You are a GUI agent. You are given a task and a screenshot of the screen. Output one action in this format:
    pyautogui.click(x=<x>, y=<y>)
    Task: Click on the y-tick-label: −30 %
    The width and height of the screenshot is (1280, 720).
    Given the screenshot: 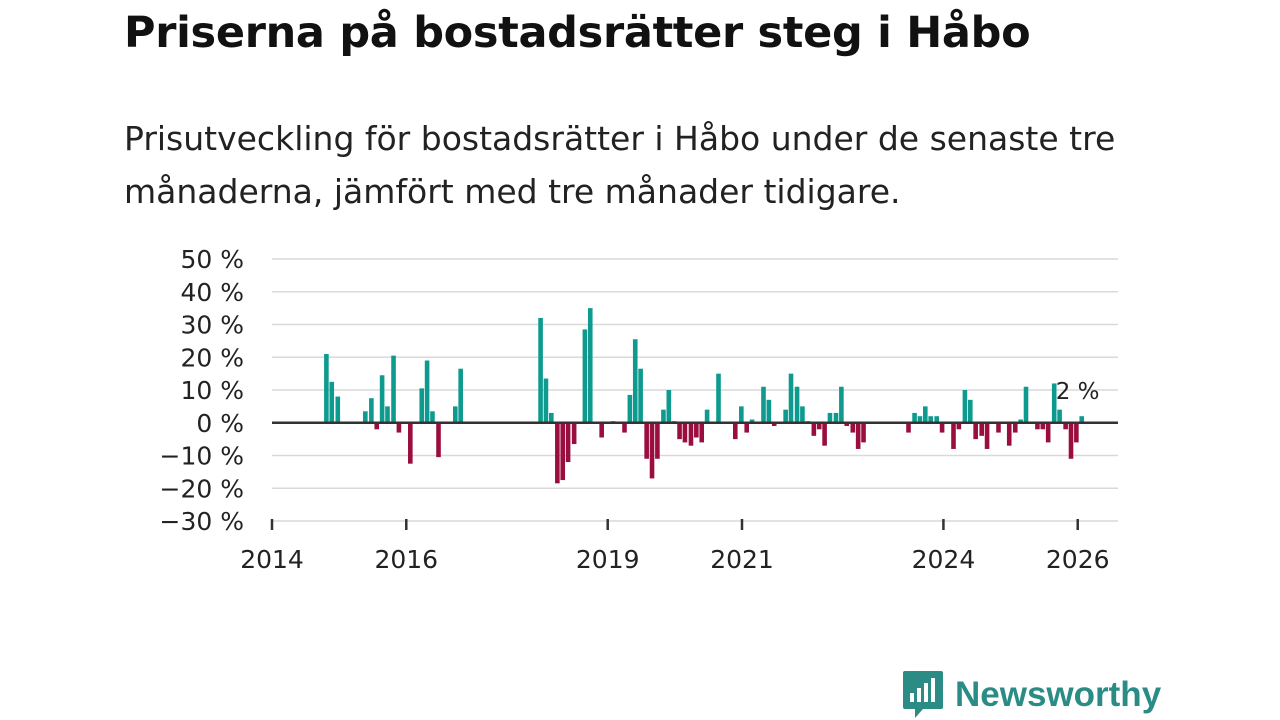 What is the action you would take?
    pyautogui.click(x=202, y=521)
    